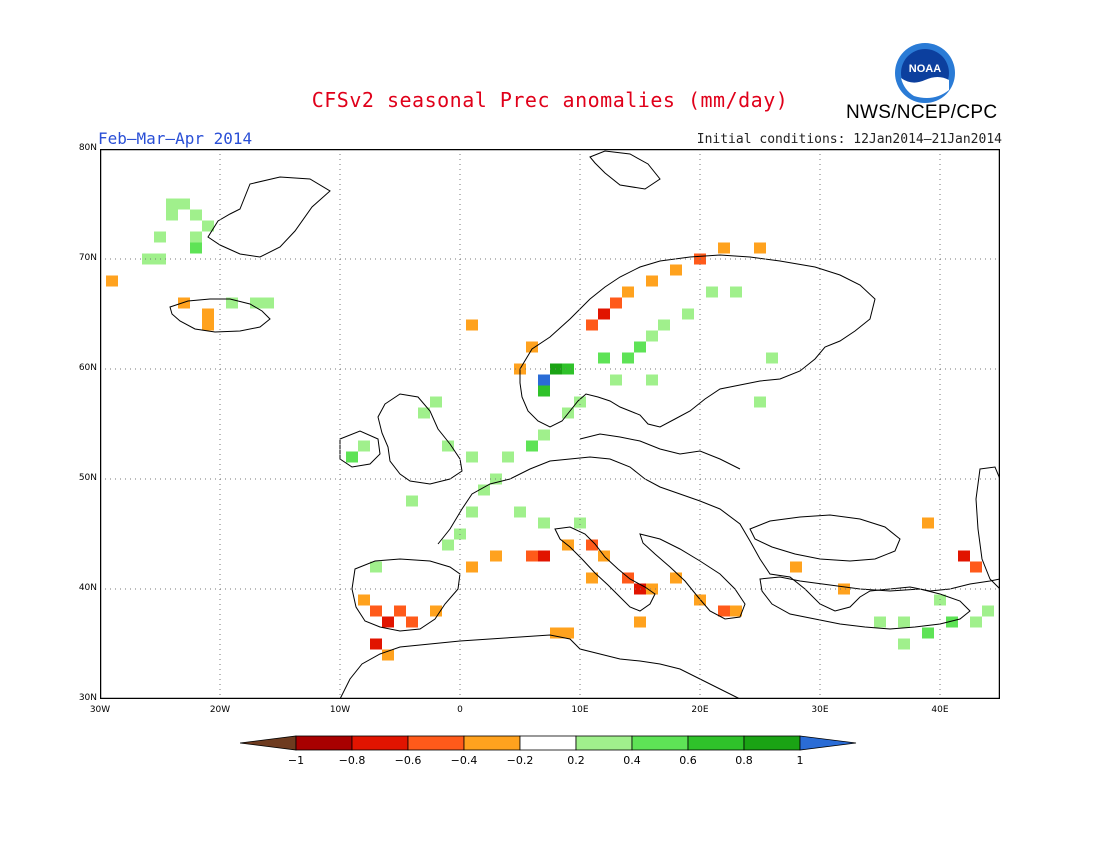 The width and height of the screenshot is (1100, 850). Describe the element at coordinates (580, 710) in the screenshot. I see `longitude-tick-label: 10E` at that location.